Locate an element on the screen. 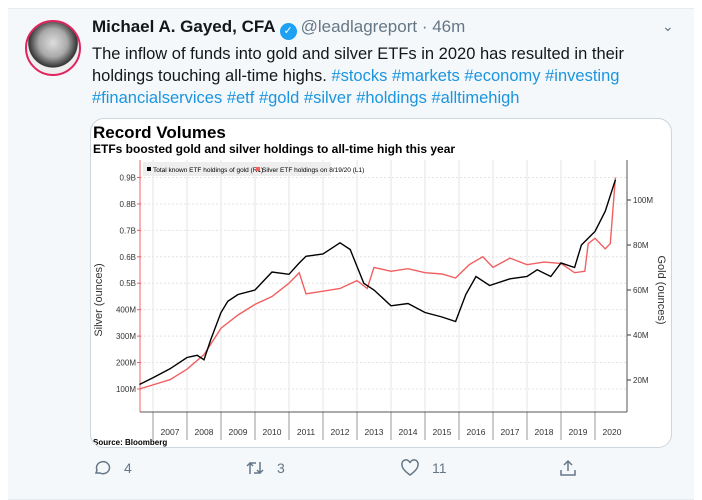 The image size is (702, 500). legend-gold: Total known ETF holdings of gold (R1) is located at coordinates (208, 170).